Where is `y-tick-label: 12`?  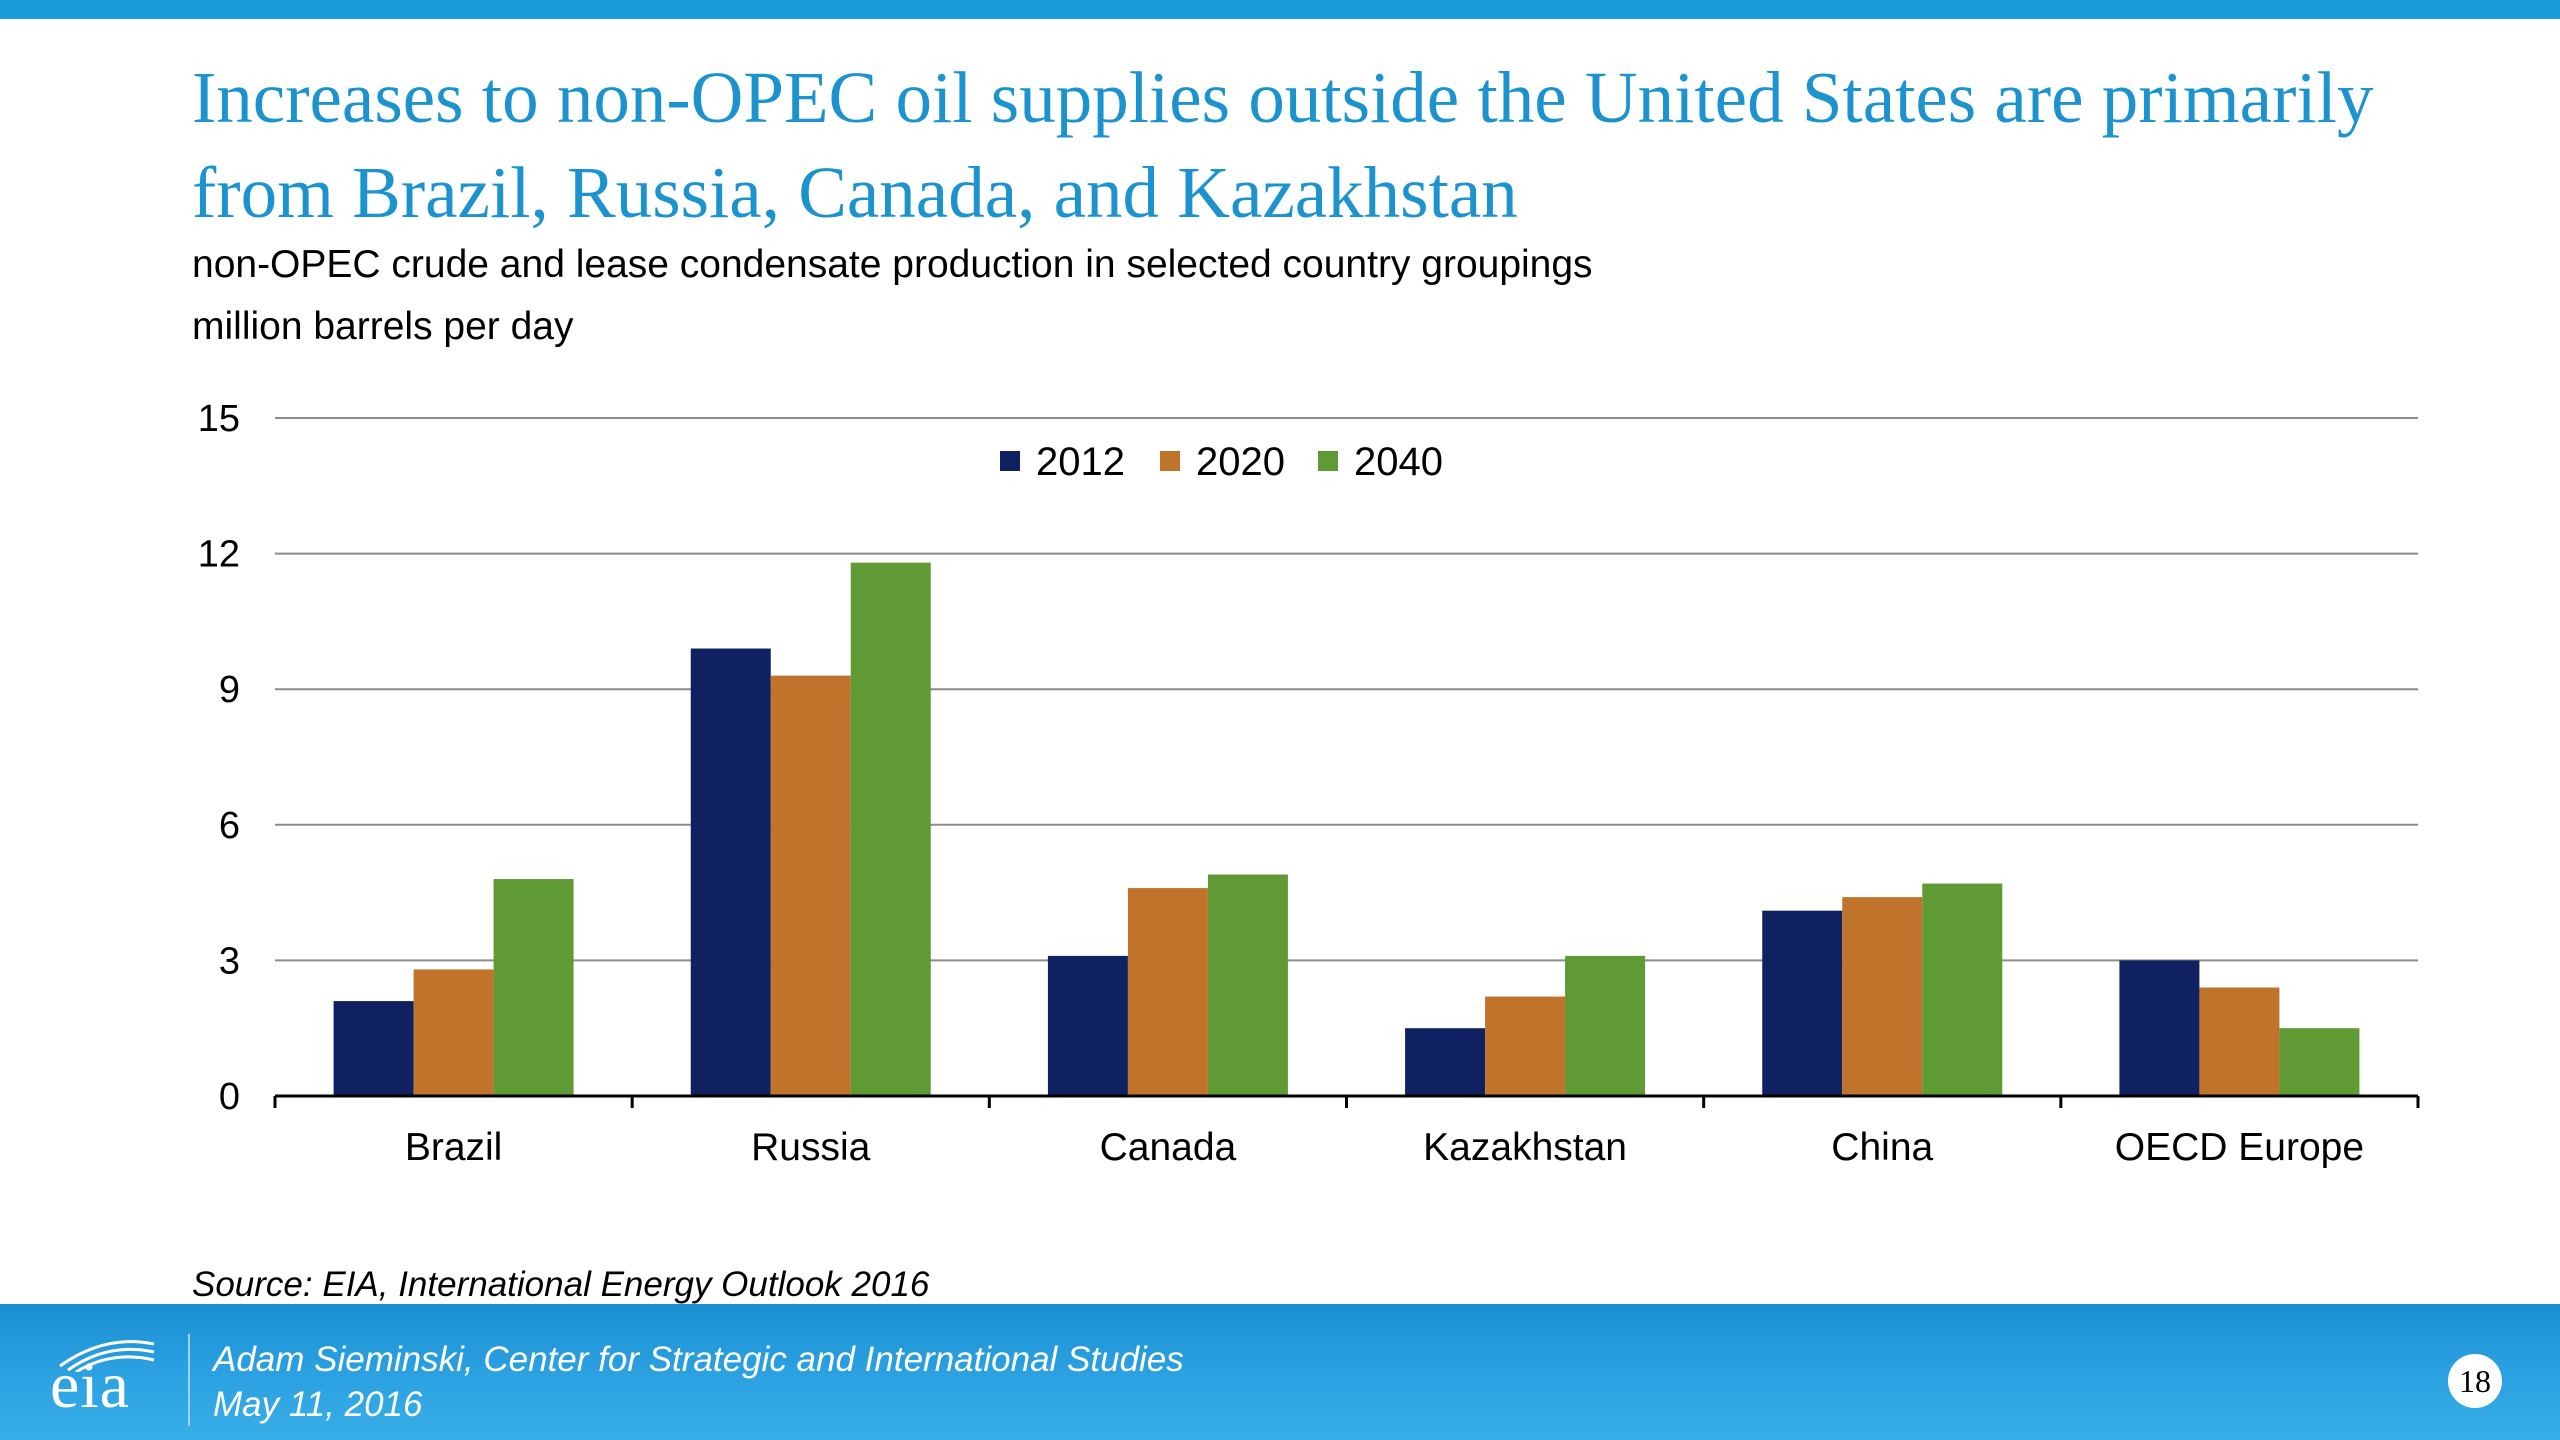
y-tick-label: 12 is located at coordinates (219, 555).